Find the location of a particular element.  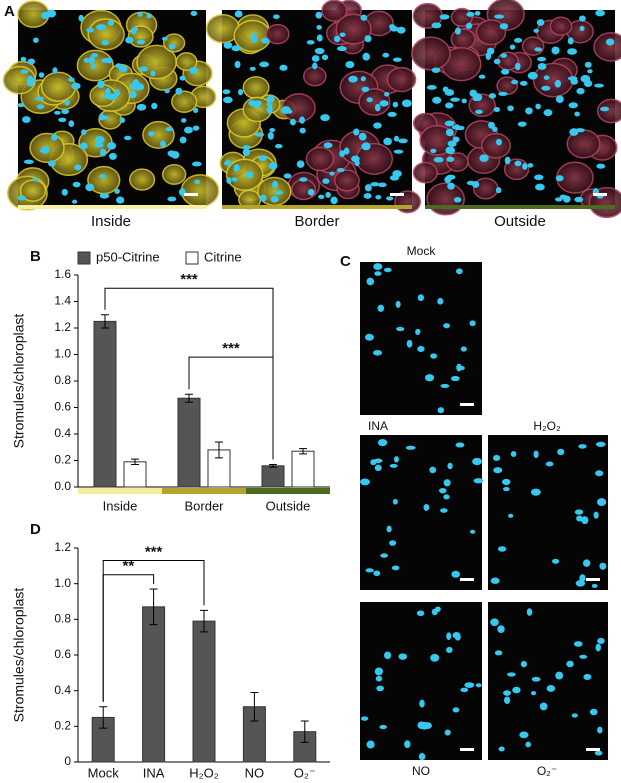

y-axis-title: Stromules/chloroplast is located at coordinates (19, 381).